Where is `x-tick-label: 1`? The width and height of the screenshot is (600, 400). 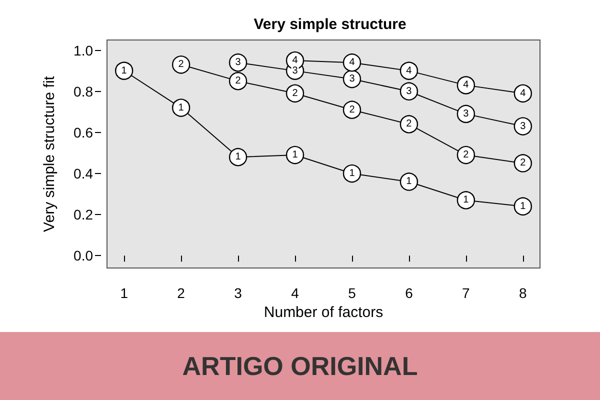 x-tick-label: 1 is located at coordinates (124, 293).